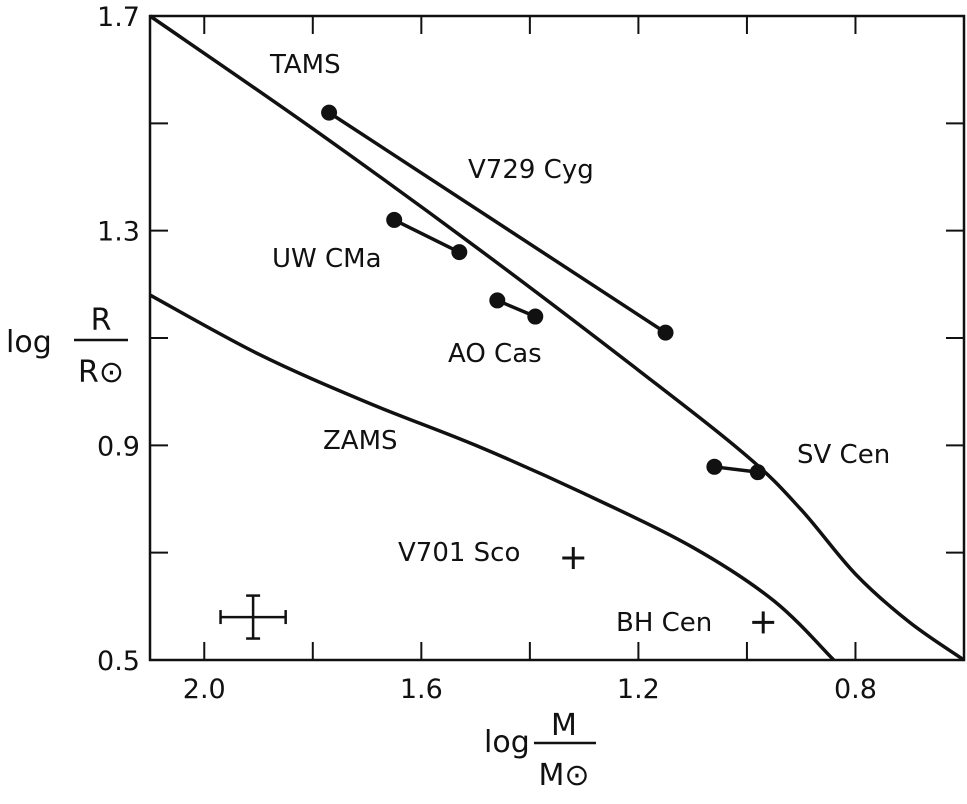 The height and width of the screenshot is (804, 967). Describe the element at coordinates (101, 320) in the screenshot. I see `y-axis-numerator: R` at that location.